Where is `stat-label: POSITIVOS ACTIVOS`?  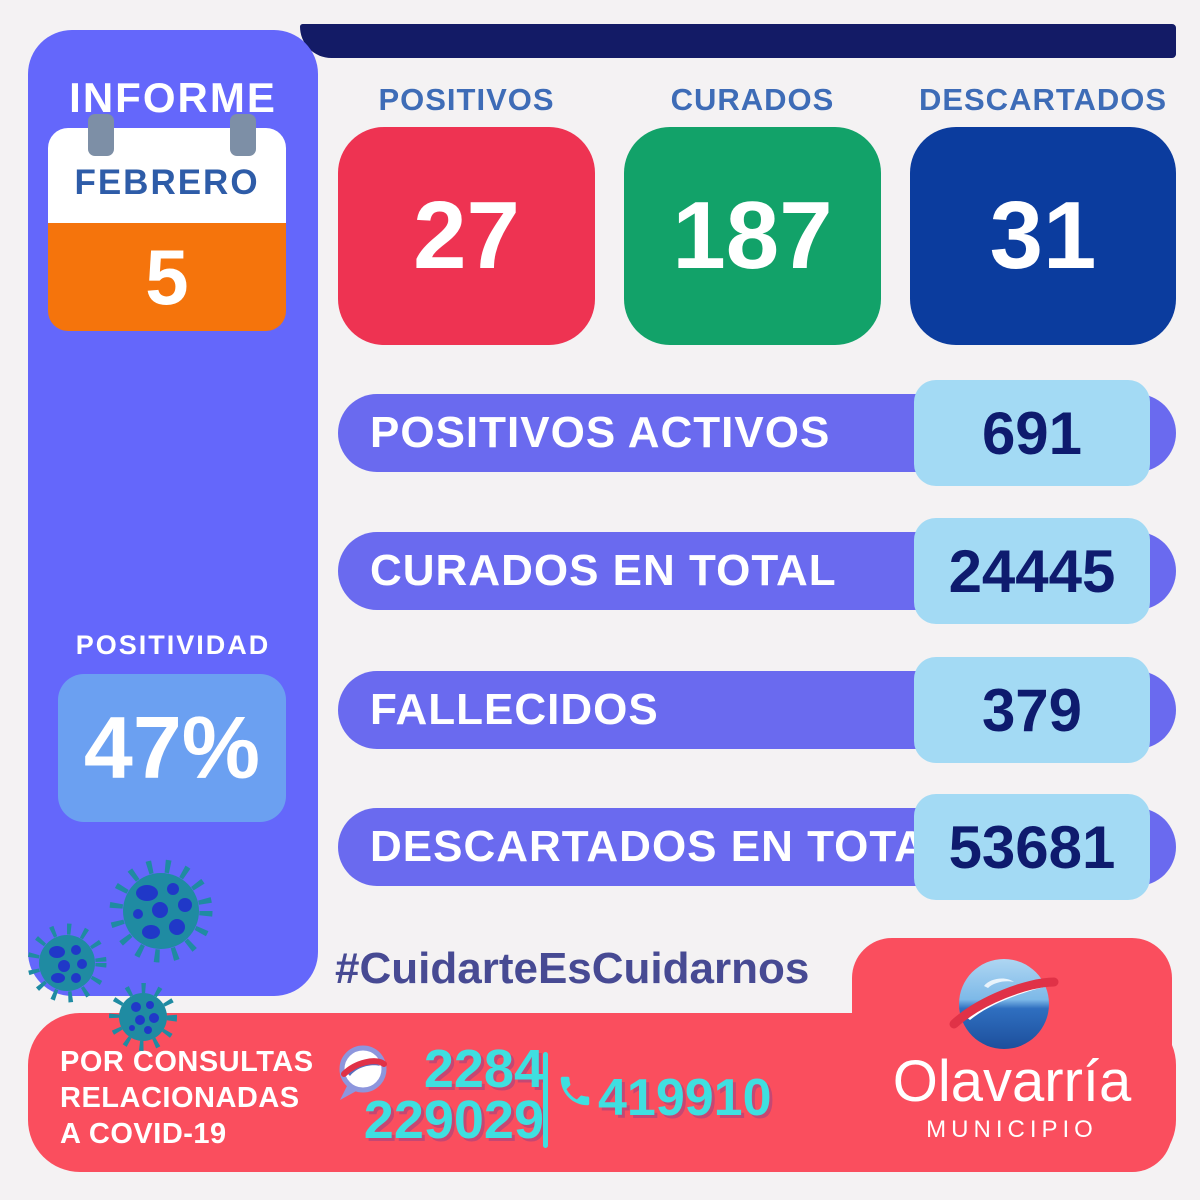 stat-label: POSITIVOS ACTIVOS is located at coordinates (600, 432).